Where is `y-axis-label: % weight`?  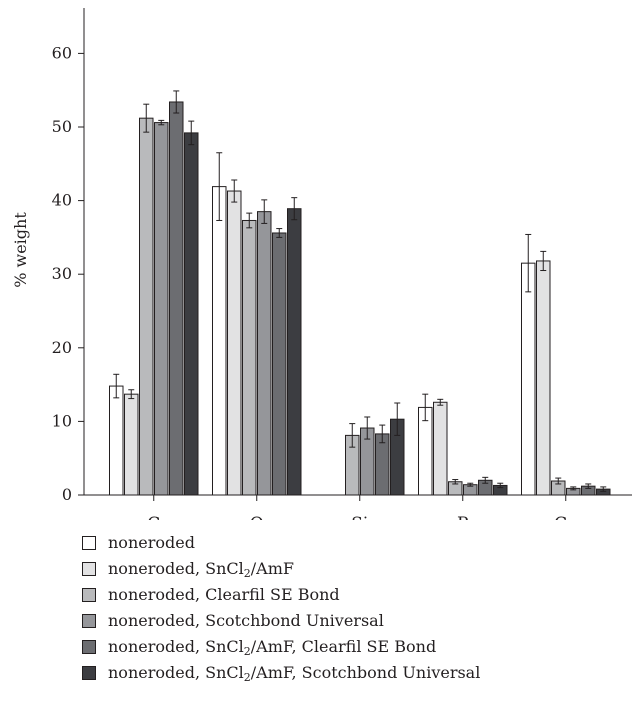 y-axis-label: % weight is located at coordinates (20, 250).